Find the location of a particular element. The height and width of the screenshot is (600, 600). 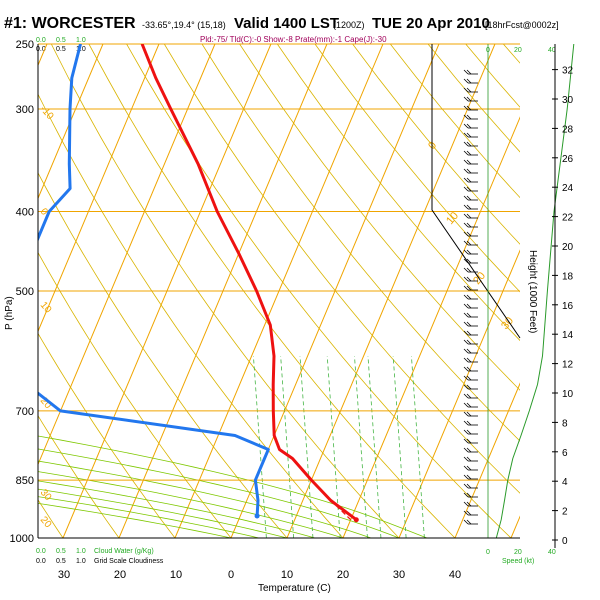

cloud-water-0: 0.0 is located at coordinates (41, 551).